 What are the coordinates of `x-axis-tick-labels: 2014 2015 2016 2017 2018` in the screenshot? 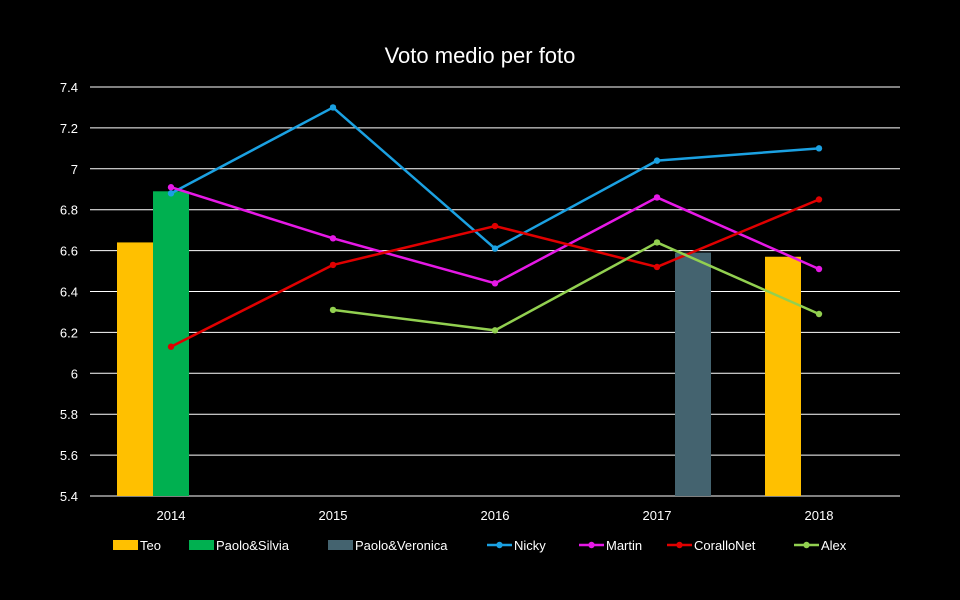 It's located at (495, 515).